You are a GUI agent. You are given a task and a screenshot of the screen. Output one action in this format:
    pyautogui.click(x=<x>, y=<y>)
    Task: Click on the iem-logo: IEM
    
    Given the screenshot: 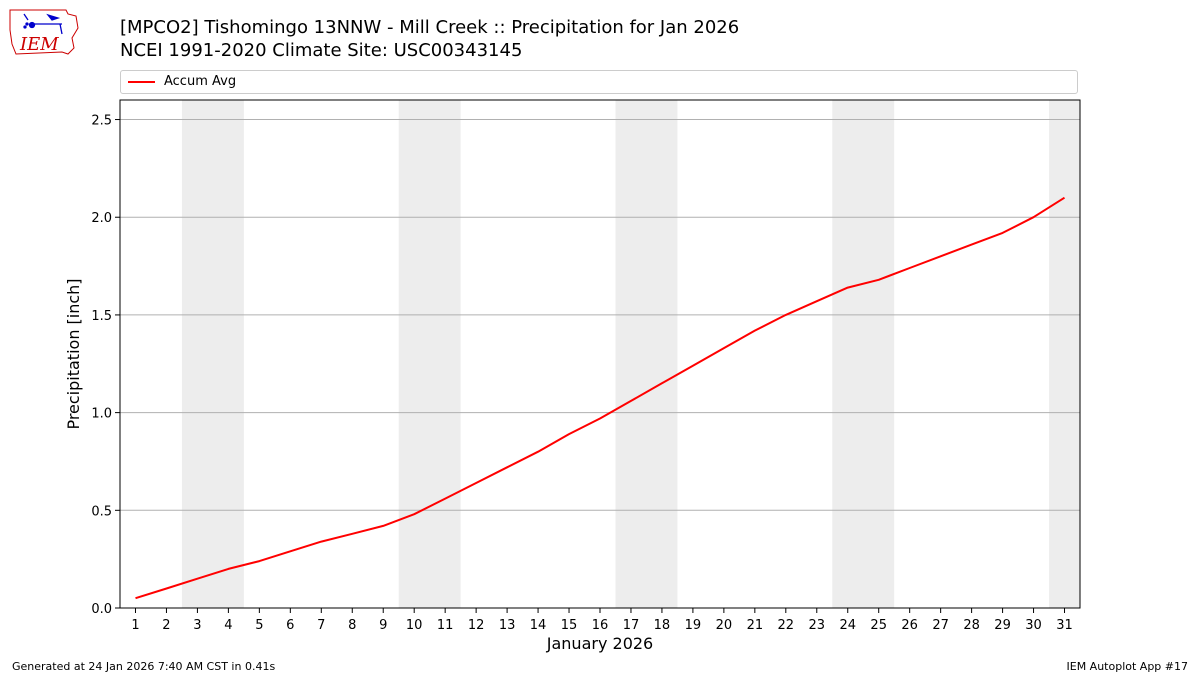 What is the action you would take?
    pyautogui.click(x=44, y=32)
    